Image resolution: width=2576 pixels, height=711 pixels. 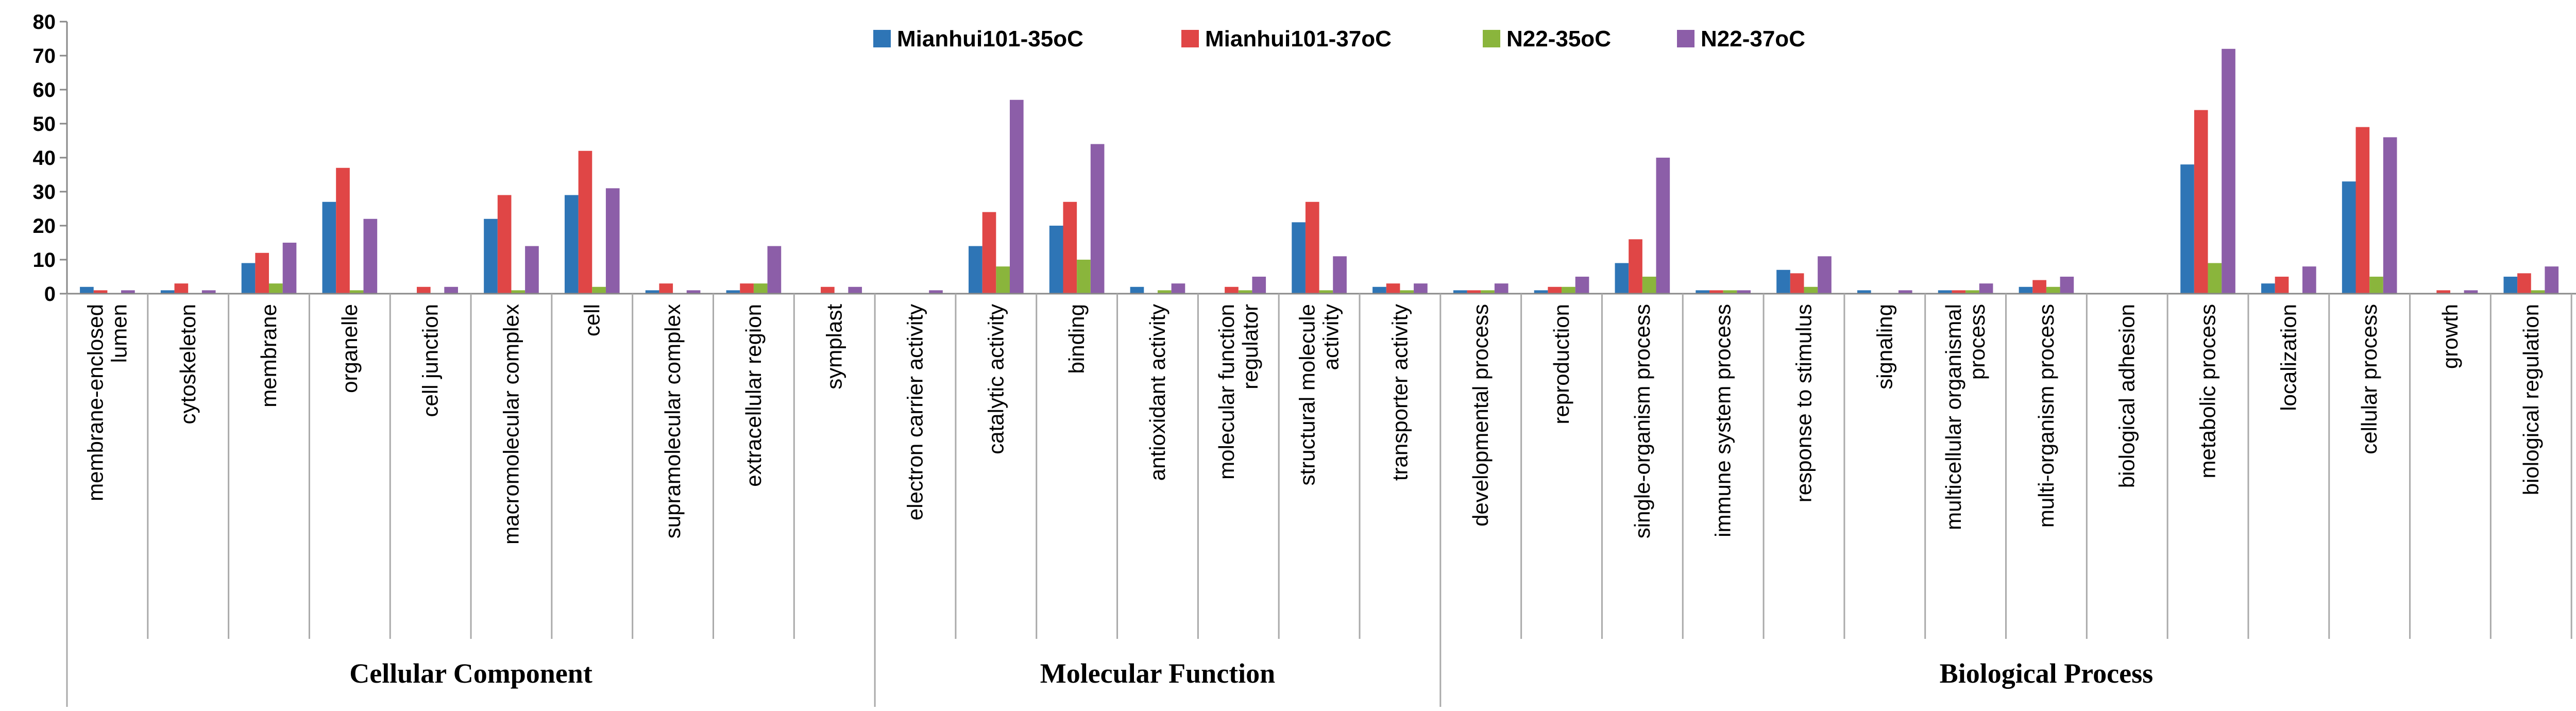 I want to click on category-label-line: binding, so click(x=1076, y=339).